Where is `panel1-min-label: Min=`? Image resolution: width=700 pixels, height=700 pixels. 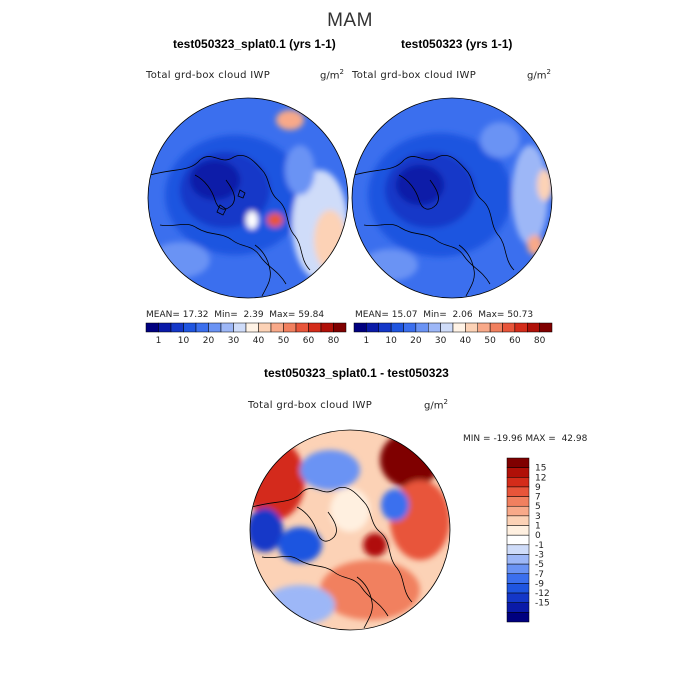
panel1-min-label: Min= is located at coordinates (226, 315).